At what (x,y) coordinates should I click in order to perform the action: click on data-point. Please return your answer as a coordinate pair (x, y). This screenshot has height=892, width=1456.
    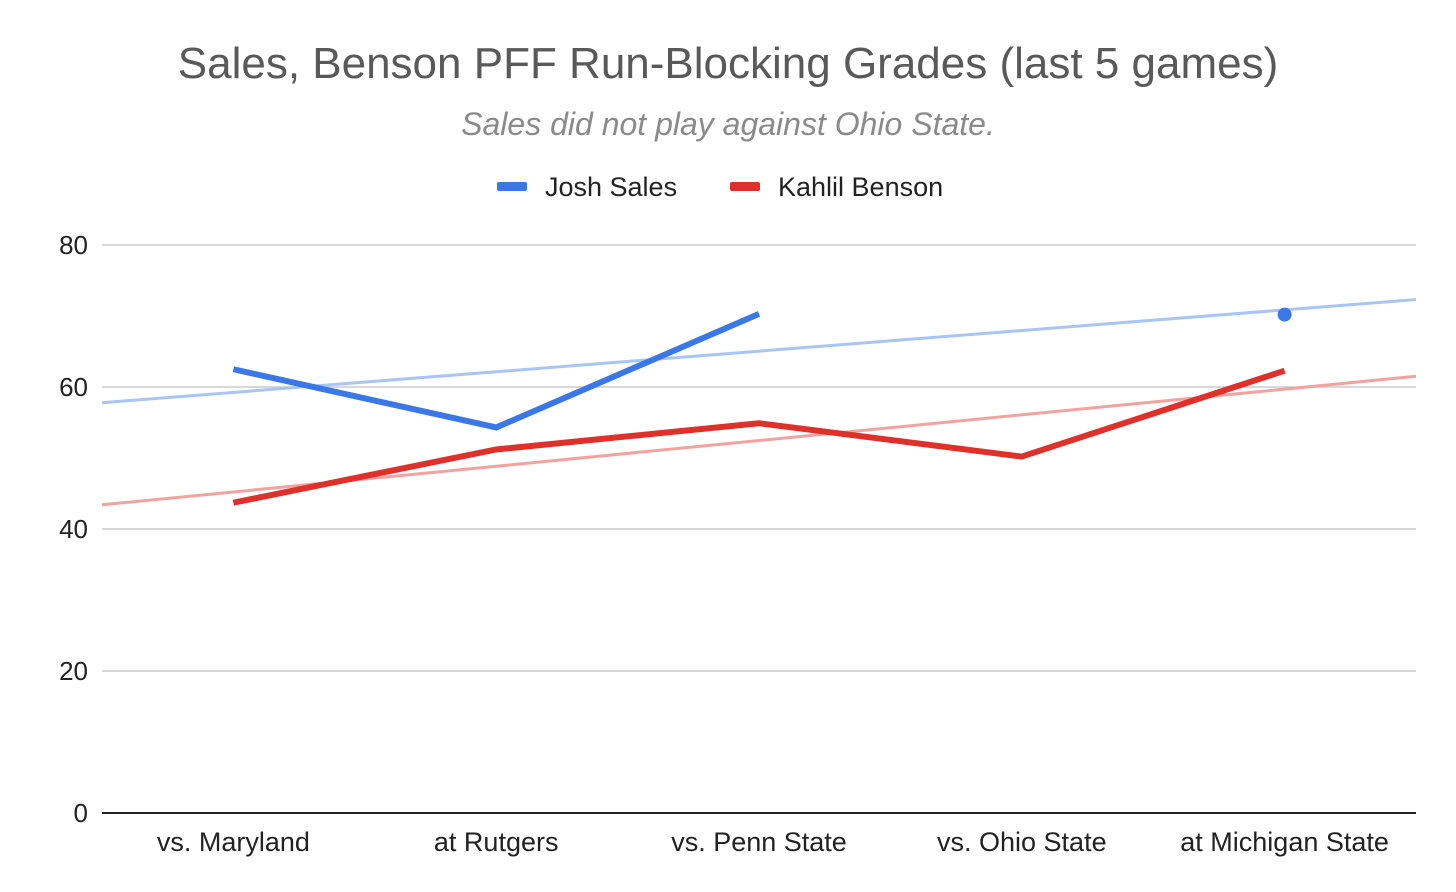
    Looking at the image, I should click on (1284, 314).